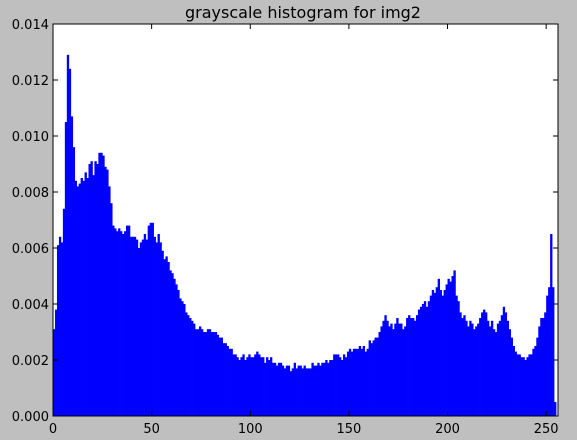  What do you see at coordinates (30, 81) in the screenshot?
I see `y-tick-label: 0.012` at bounding box center [30, 81].